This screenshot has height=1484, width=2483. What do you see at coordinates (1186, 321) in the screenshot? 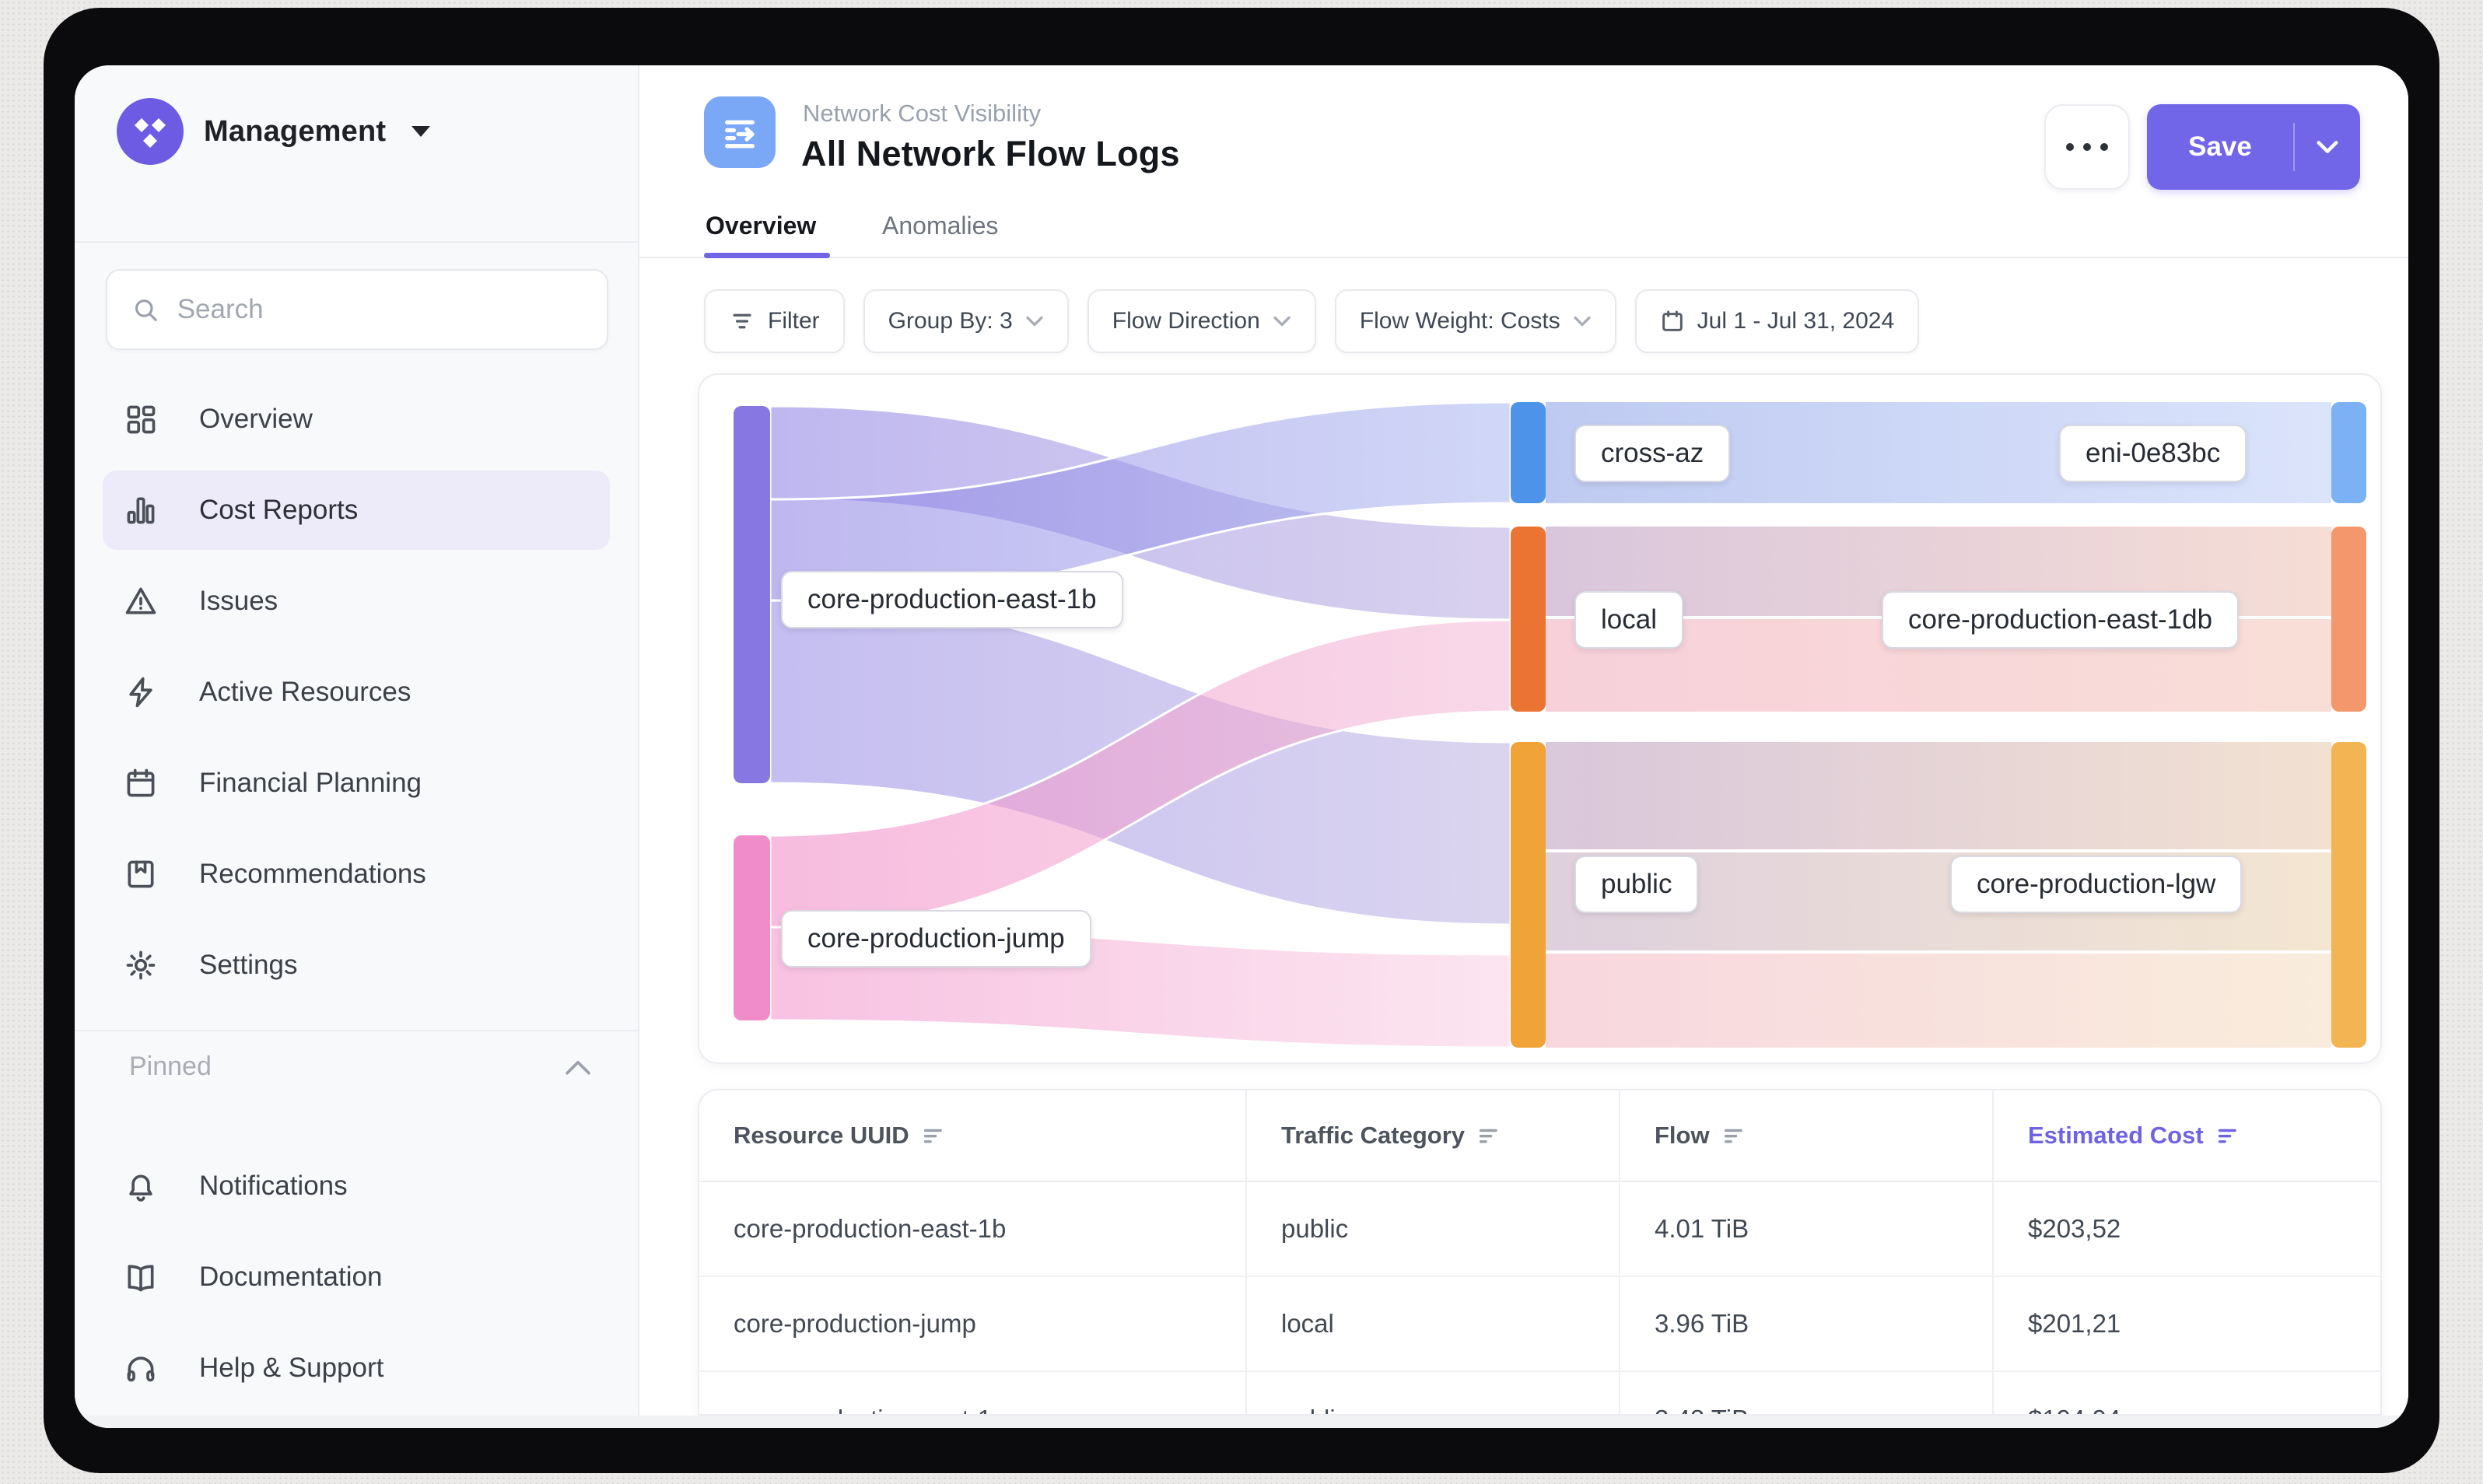
I see `flow-direction-label: Flow Direction` at bounding box center [1186, 321].